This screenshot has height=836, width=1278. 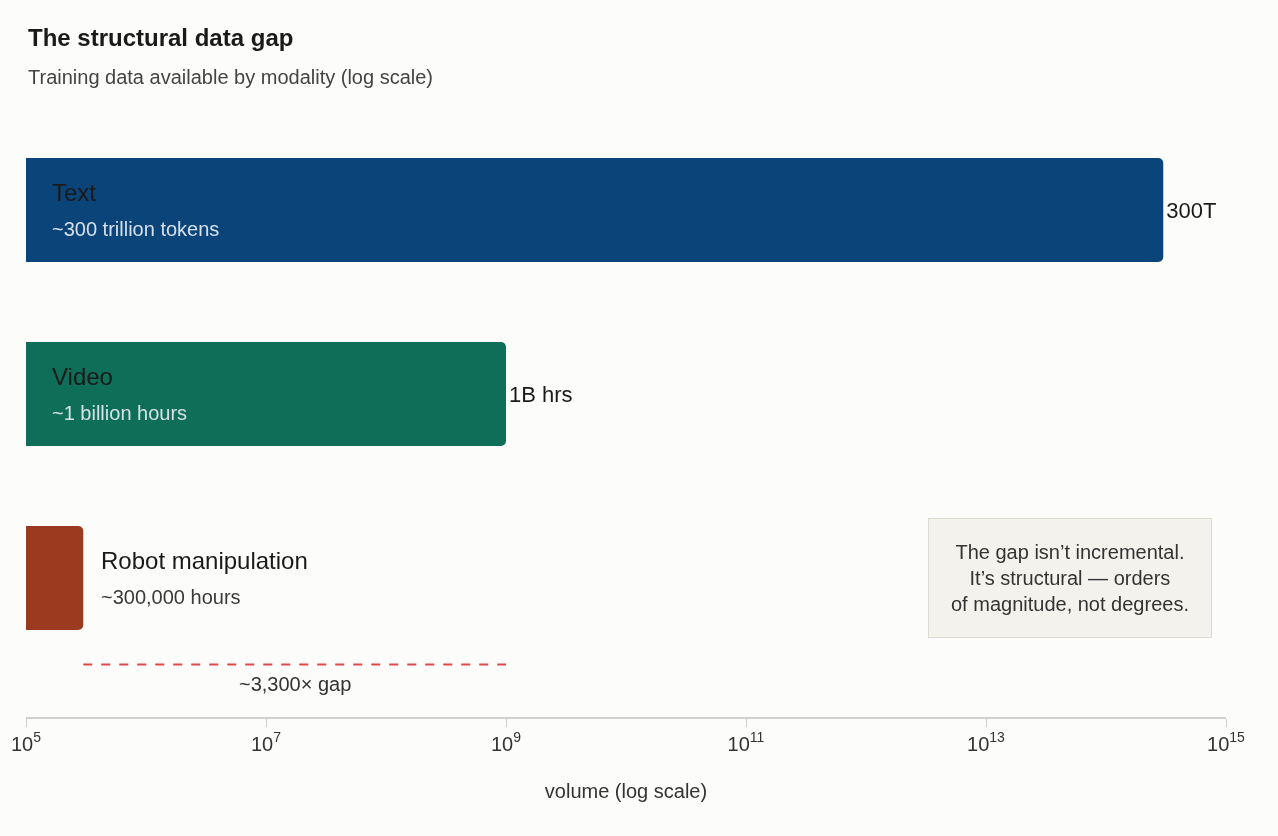 What do you see at coordinates (541, 394) in the screenshot?
I see `data-label: 1B hrs` at bounding box center [541, 394].